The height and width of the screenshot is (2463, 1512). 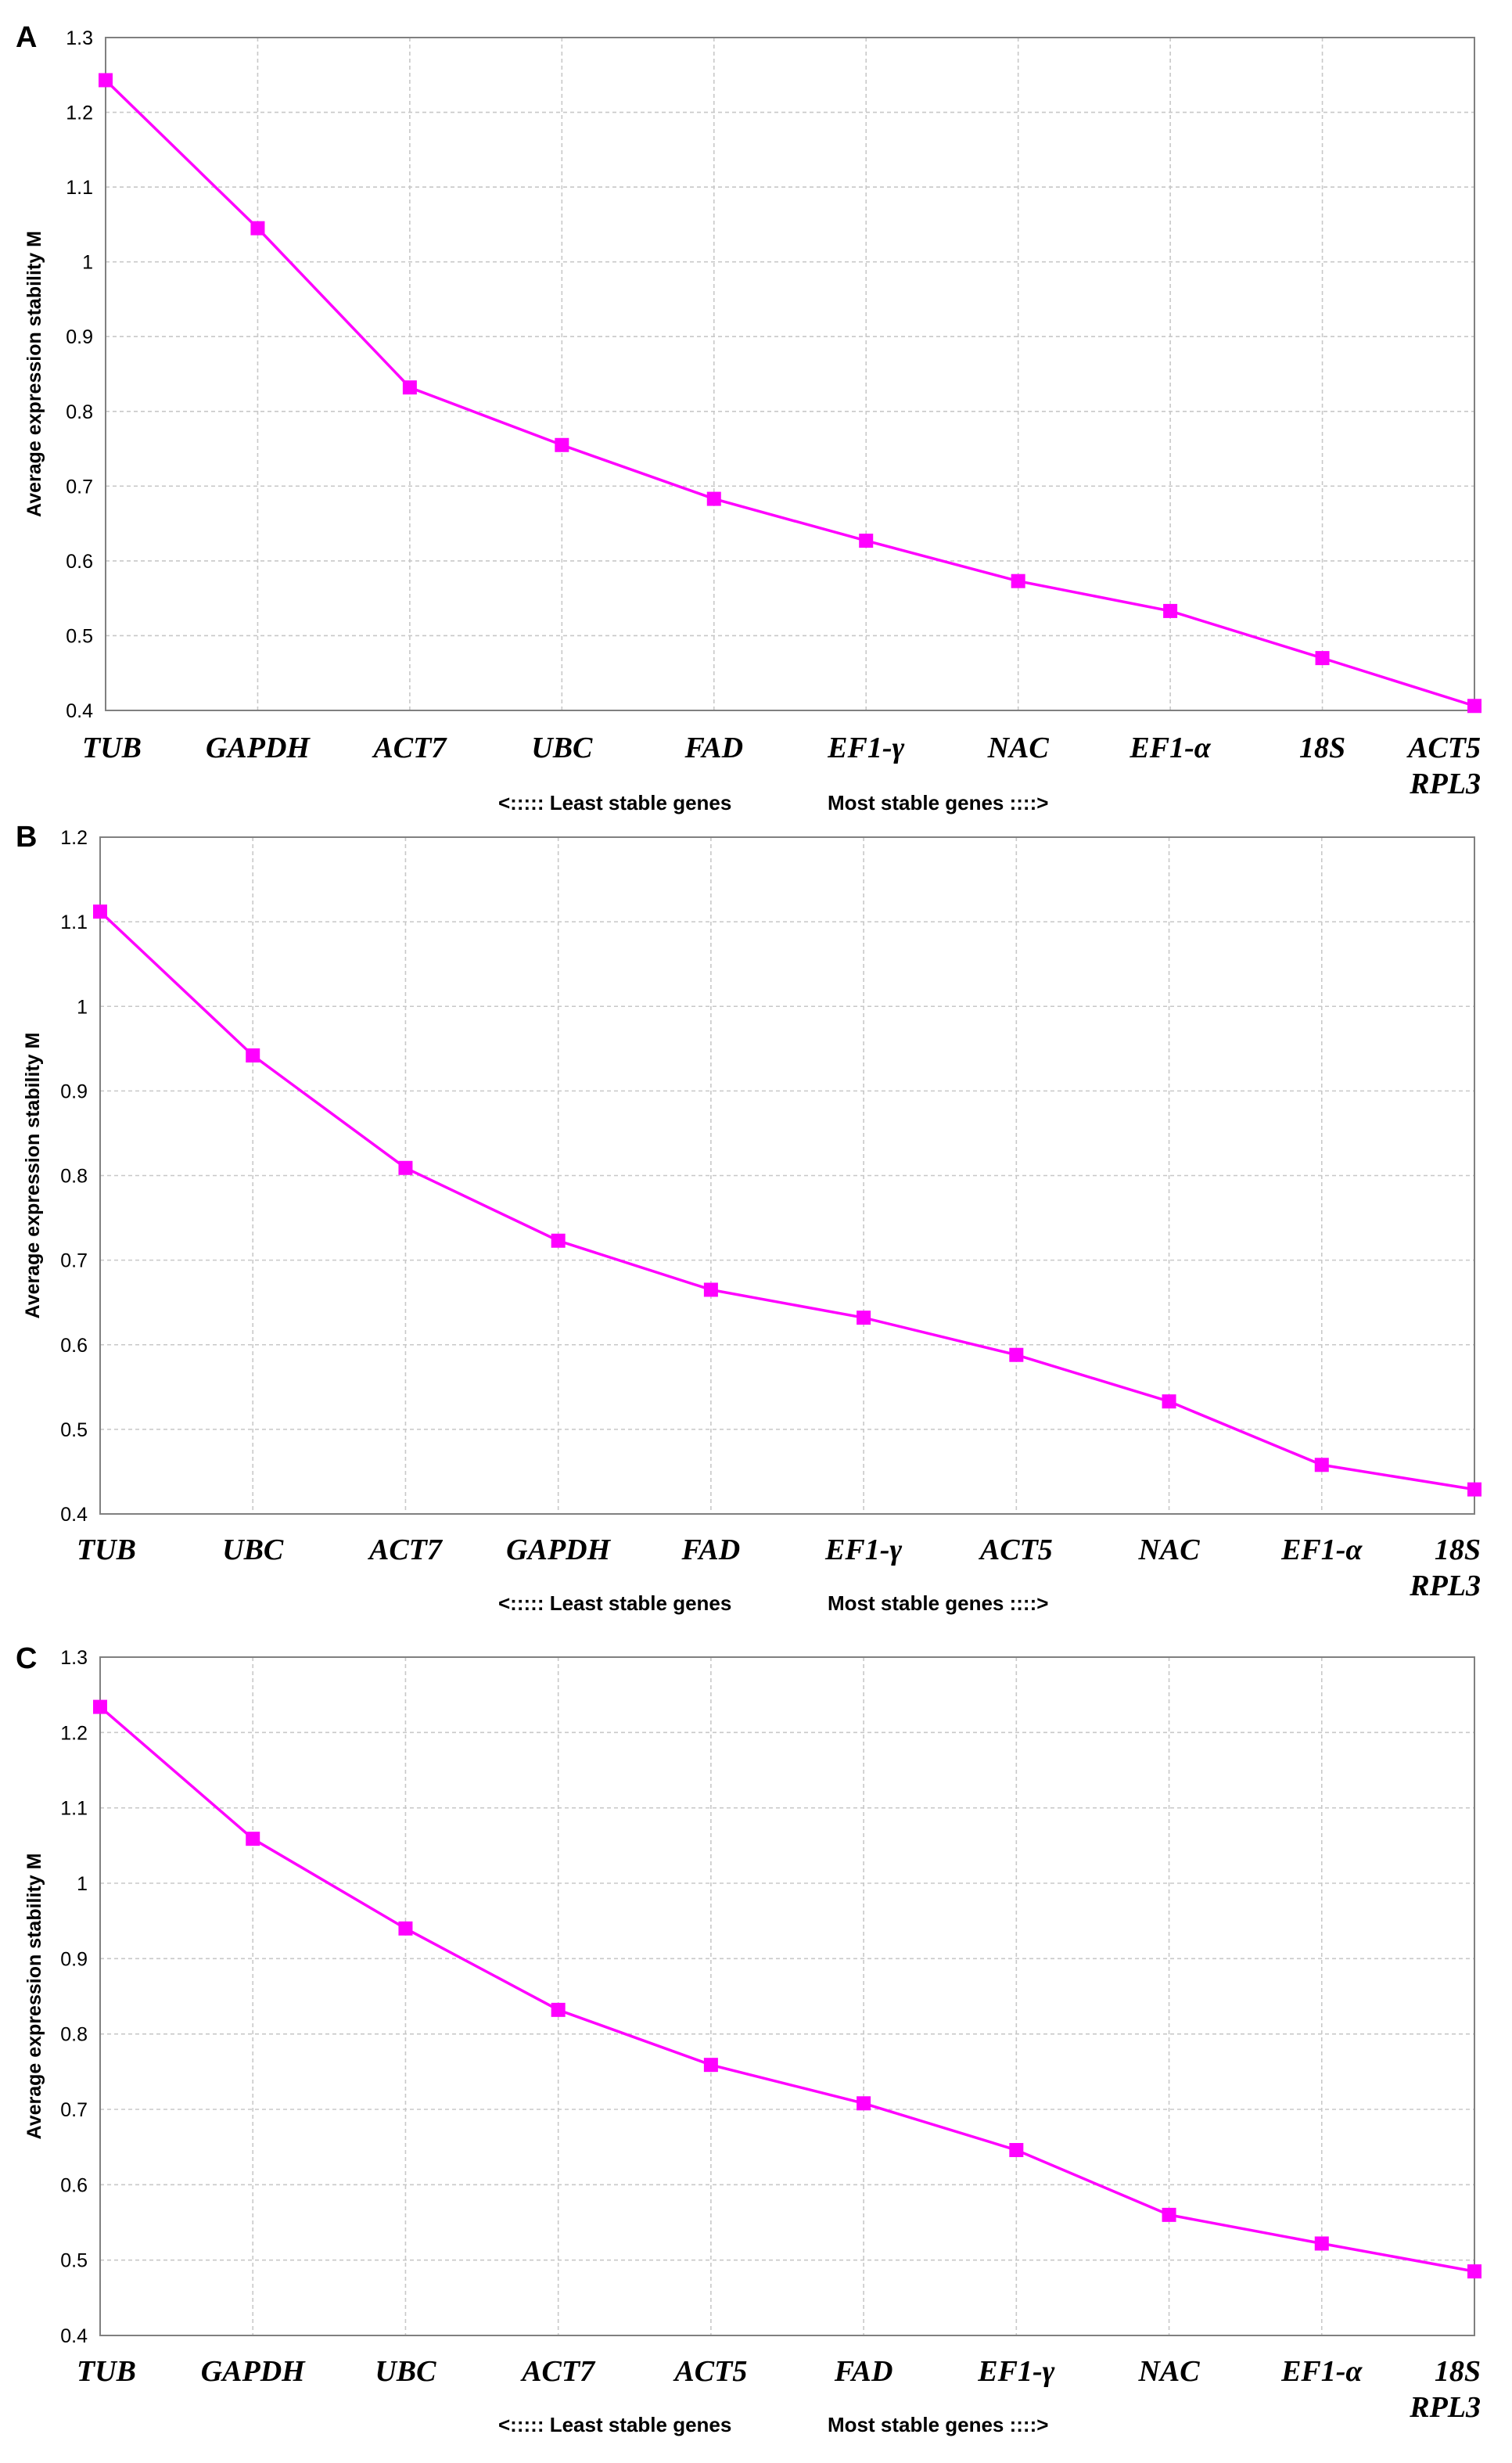 What do you see at coordinates (27, 837) in the screenshot?
I see `panel-letter: B` at bounding box center [27, 837].